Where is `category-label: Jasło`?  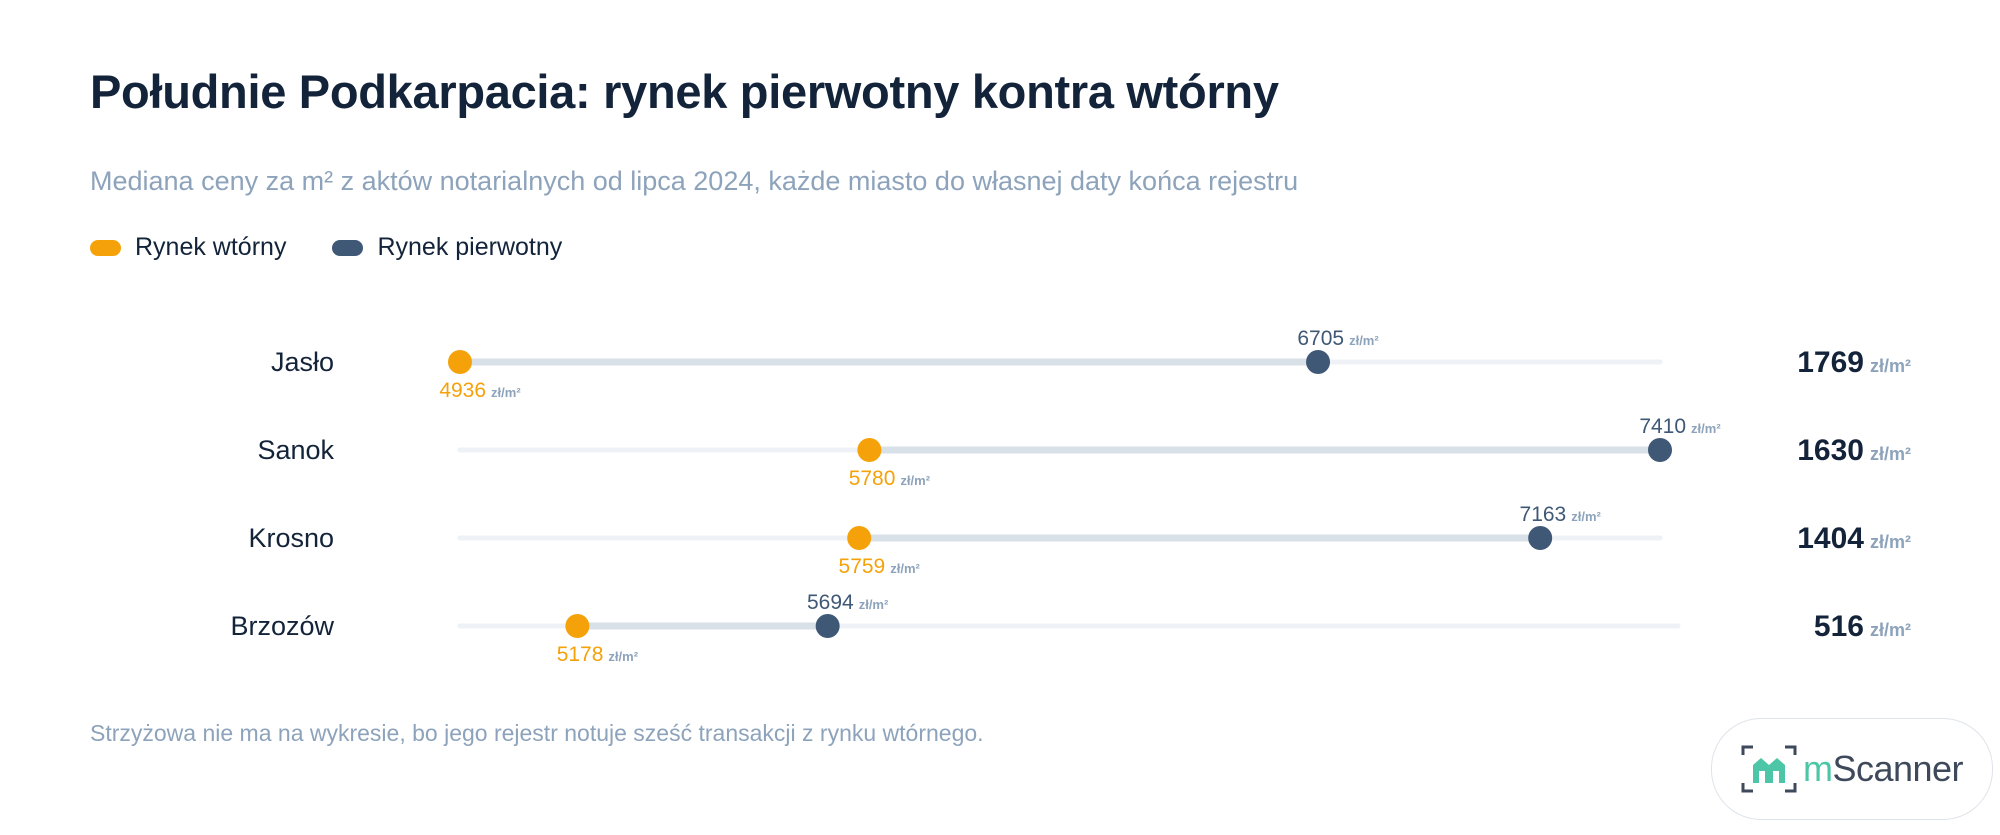 category-label: Jasło is located at coordinates (302, 362).